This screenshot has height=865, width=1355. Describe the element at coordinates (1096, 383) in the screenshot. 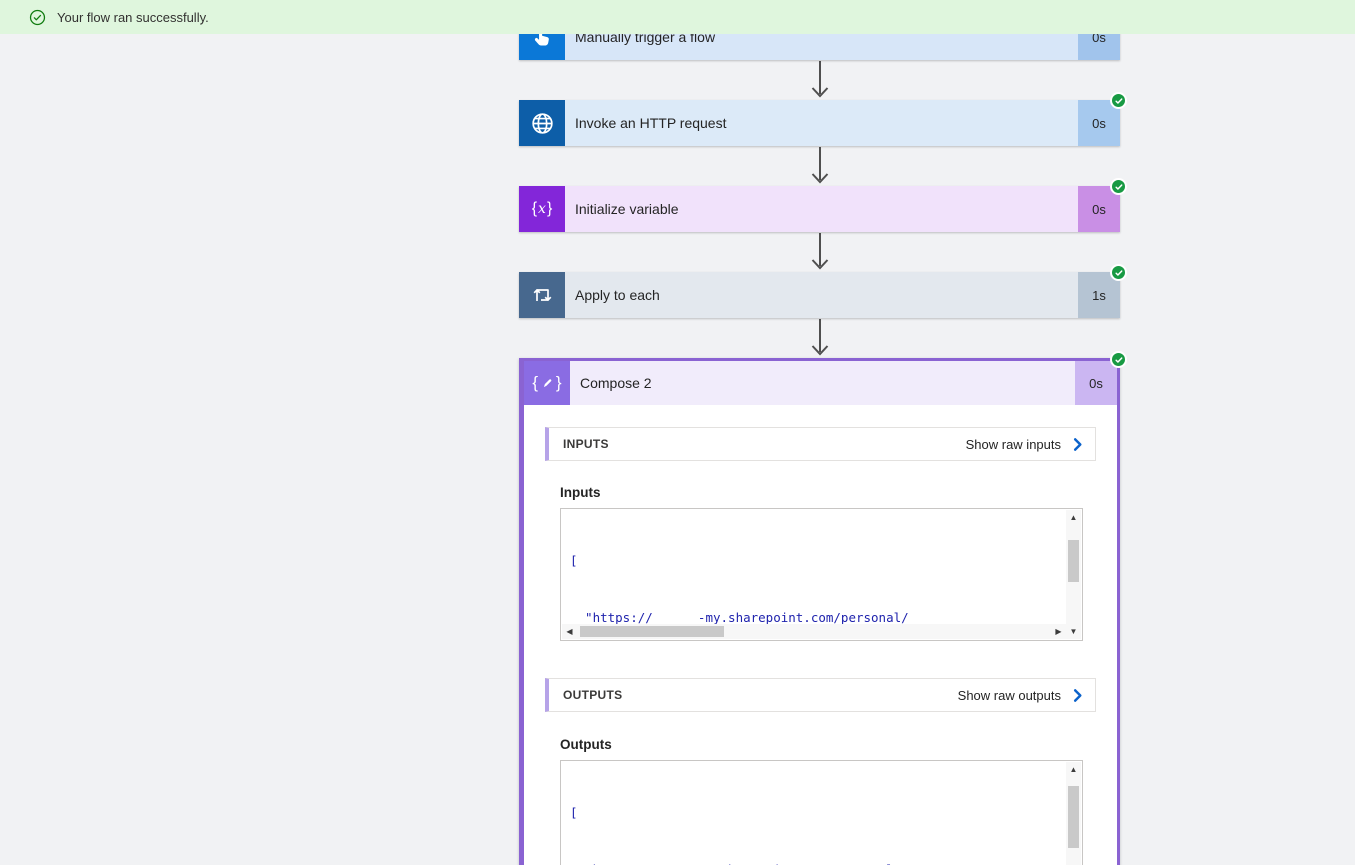

I see `step-duration: 0s` at that location.